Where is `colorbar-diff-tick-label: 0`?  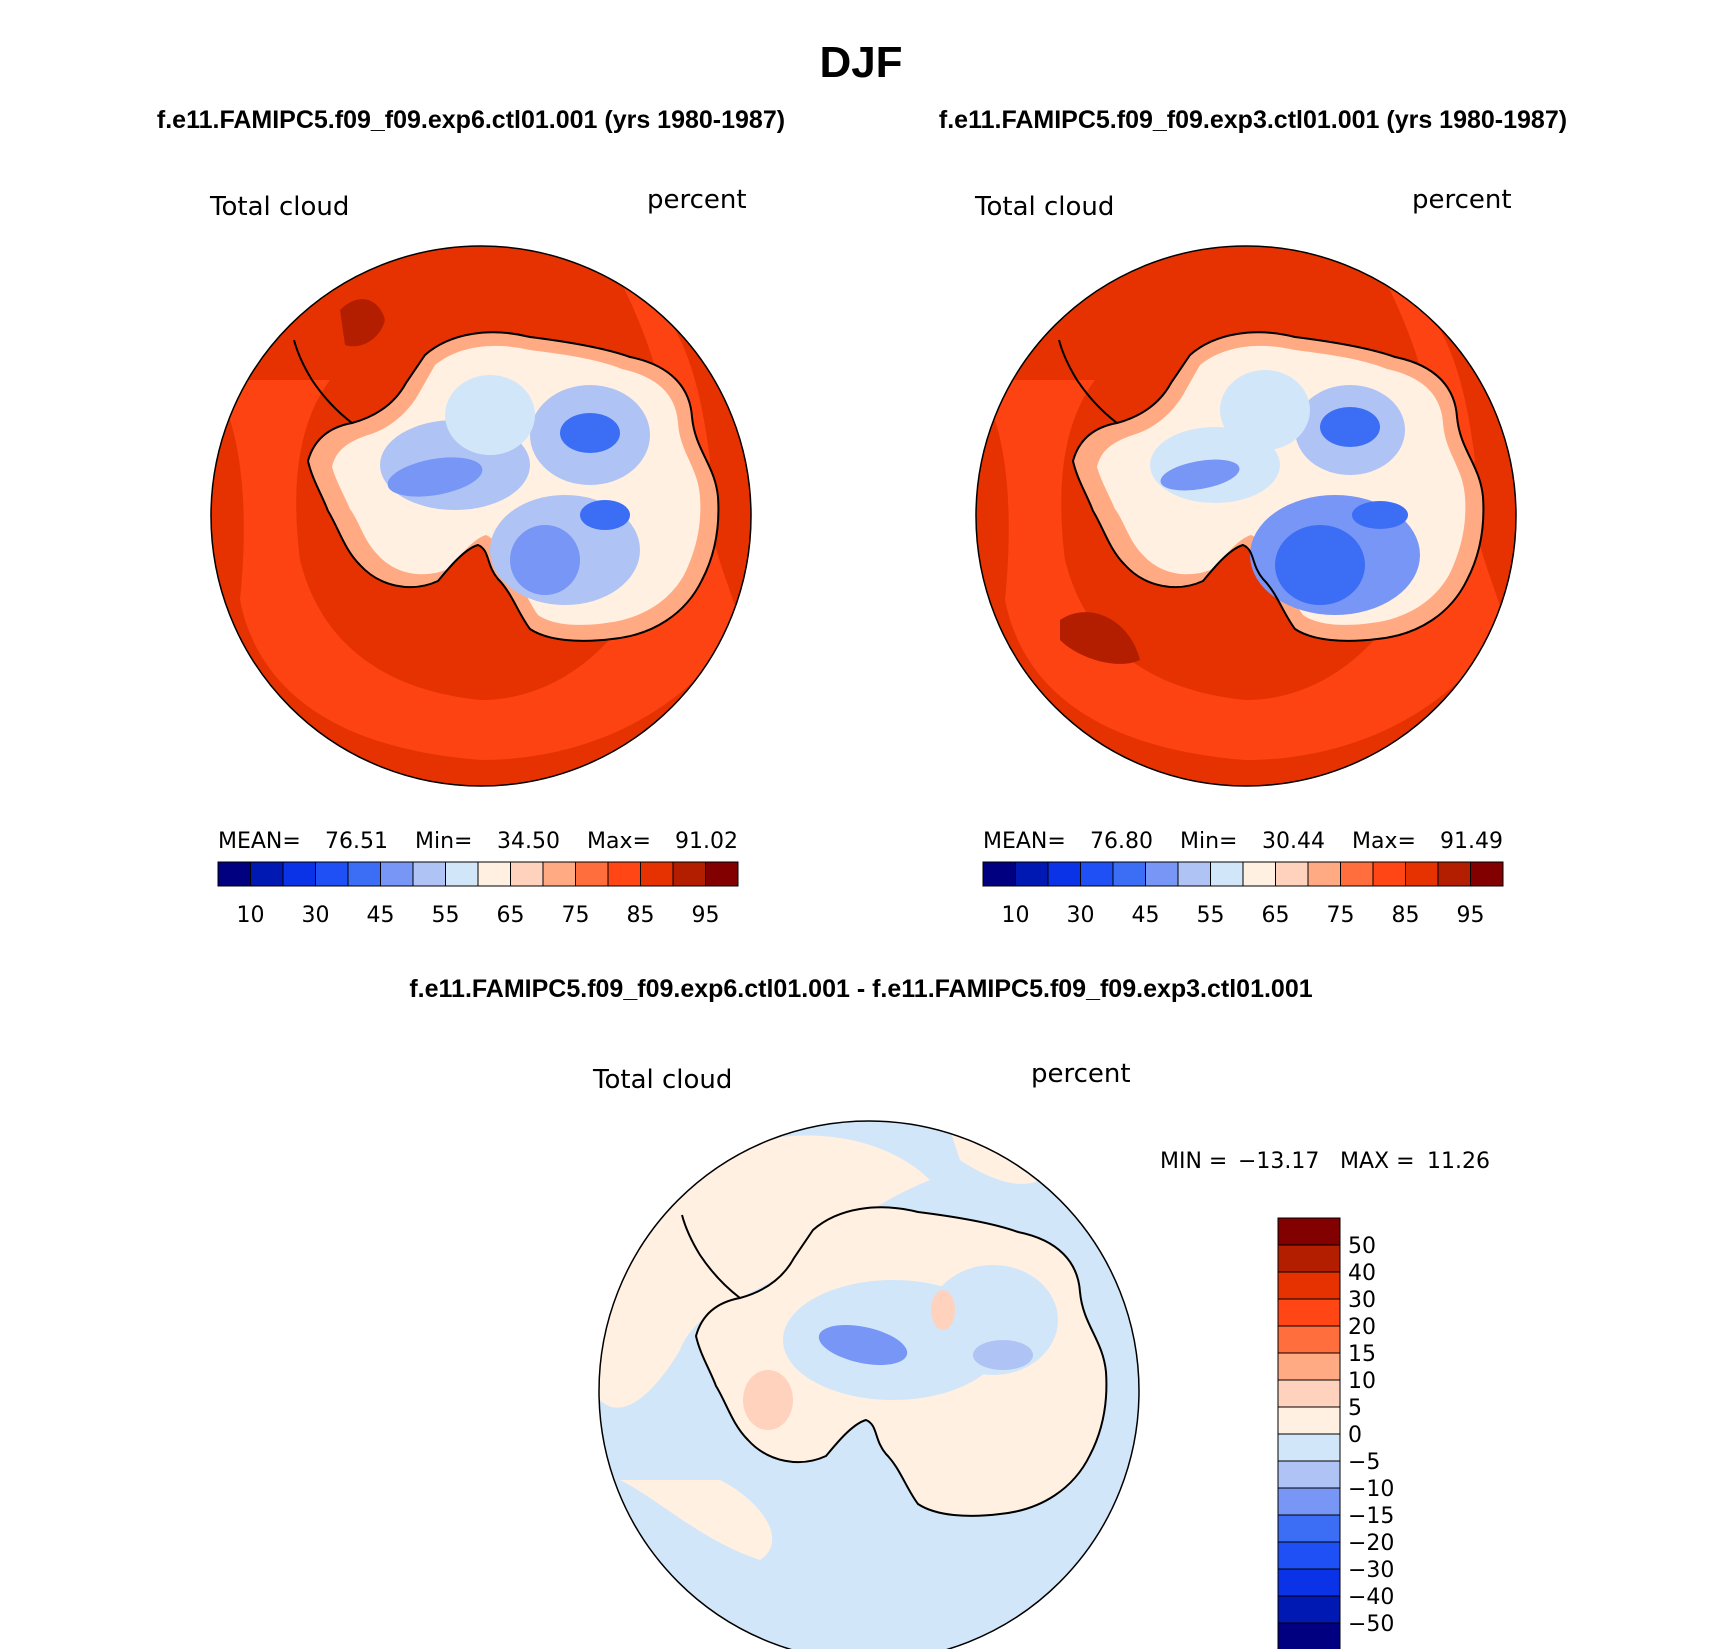 colorbar-diff-tick-label: 0 is located at coordinates (1355, 1435).